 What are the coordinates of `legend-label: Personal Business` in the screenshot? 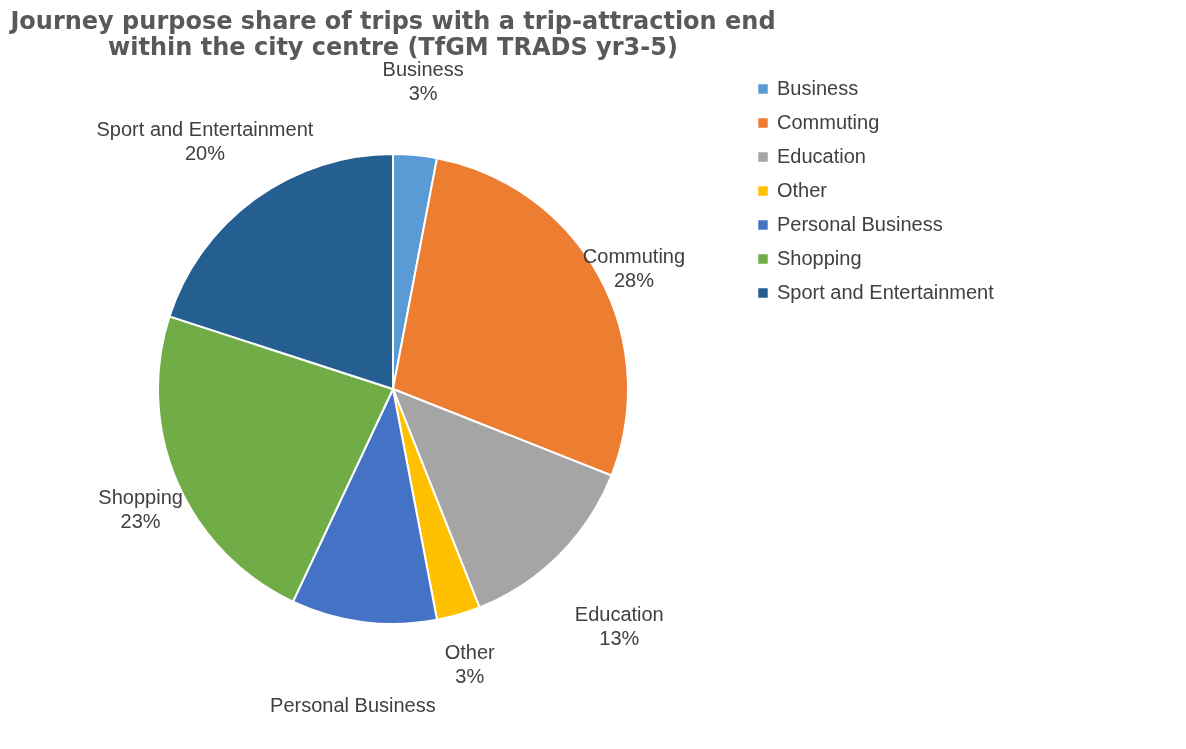 It's located at (860, 224).